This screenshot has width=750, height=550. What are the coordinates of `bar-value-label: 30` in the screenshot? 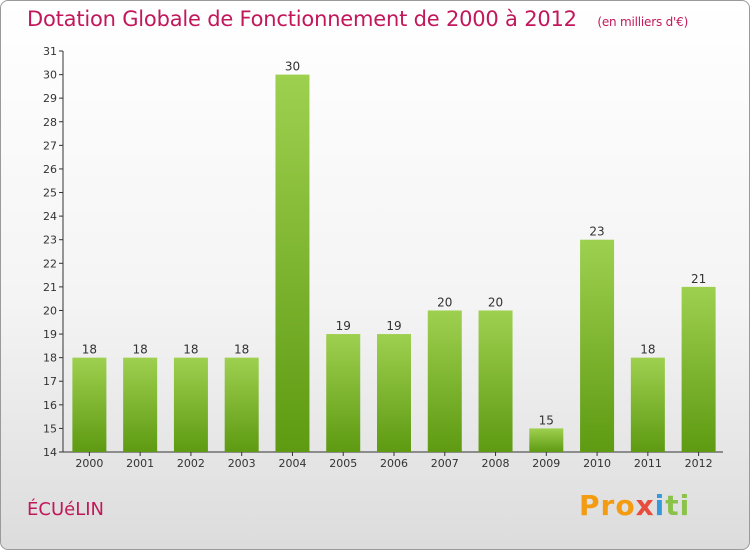 It's located at (292, 67).